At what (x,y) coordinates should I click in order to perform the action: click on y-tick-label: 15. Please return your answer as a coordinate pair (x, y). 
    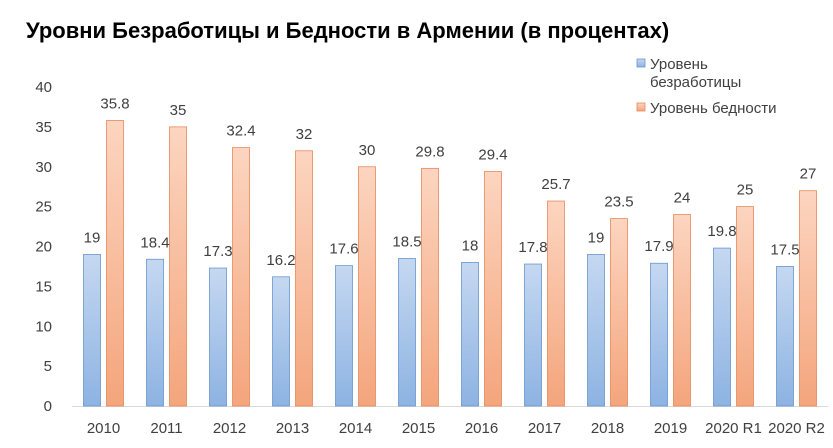
    Looking at the image, I should click on (43, 286).